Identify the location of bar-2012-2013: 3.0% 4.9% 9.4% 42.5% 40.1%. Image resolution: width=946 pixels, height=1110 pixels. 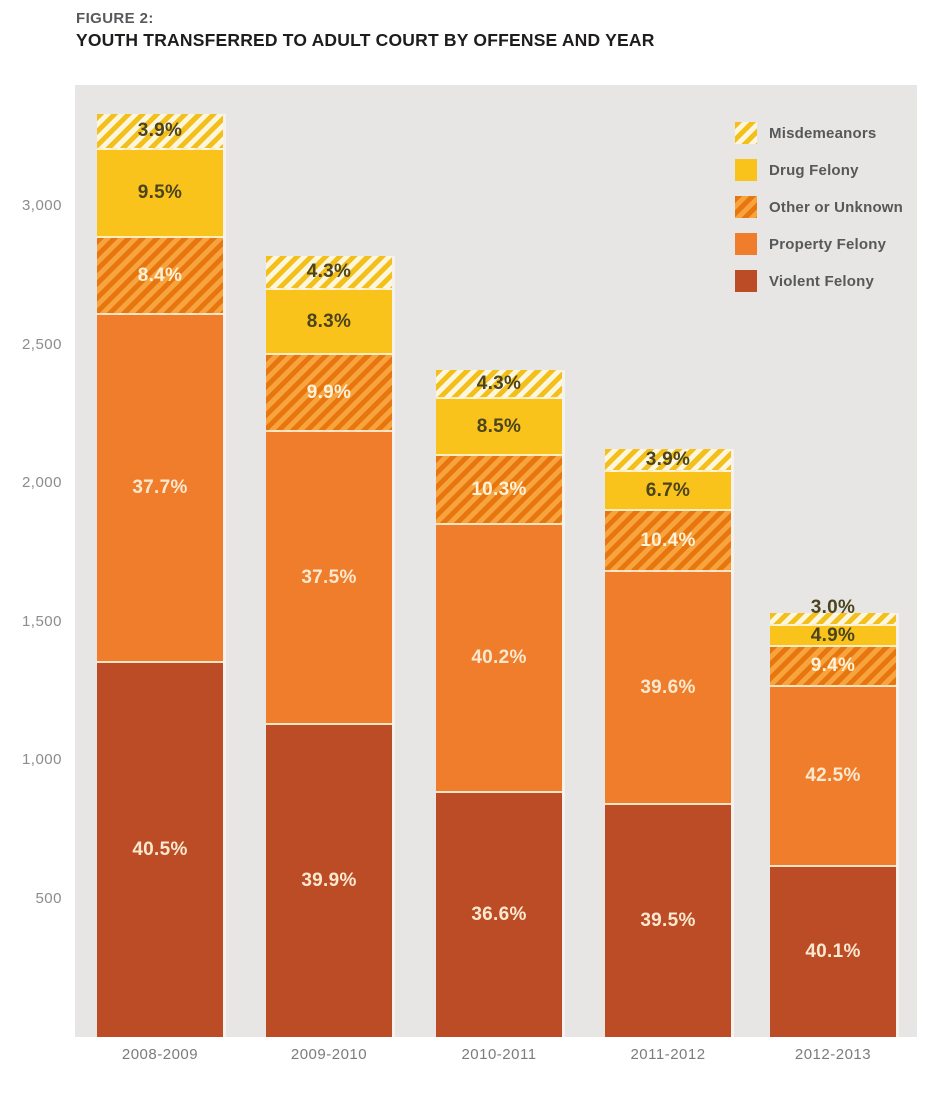
(833, 817).